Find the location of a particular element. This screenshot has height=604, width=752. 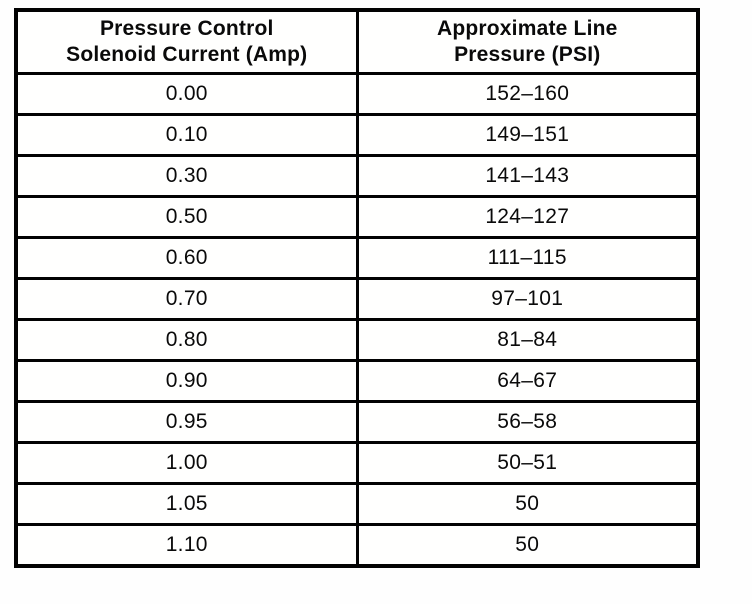

cell-current: 0.60 is located at coordinates (186, 258).